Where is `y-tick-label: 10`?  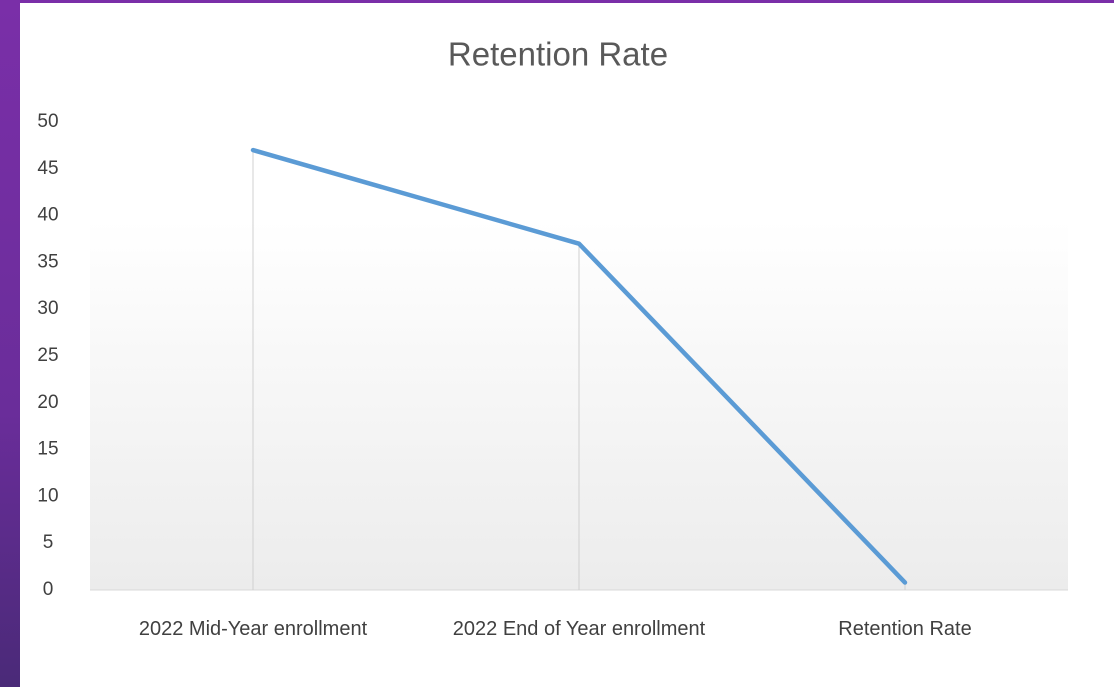 y-tick-label: 10 is located at coordinates (47, 495).